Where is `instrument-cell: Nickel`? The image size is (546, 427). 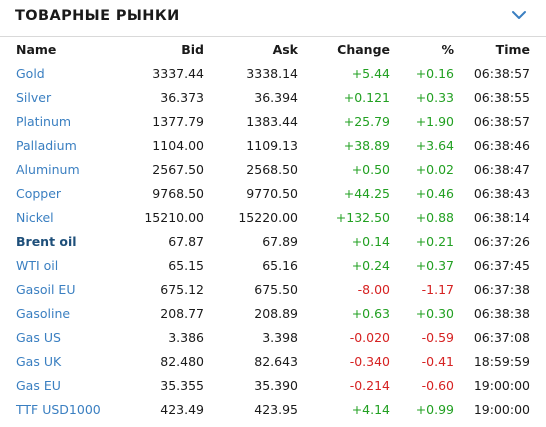
instrument-cell: Nickel is located at coordinates (59, 218).